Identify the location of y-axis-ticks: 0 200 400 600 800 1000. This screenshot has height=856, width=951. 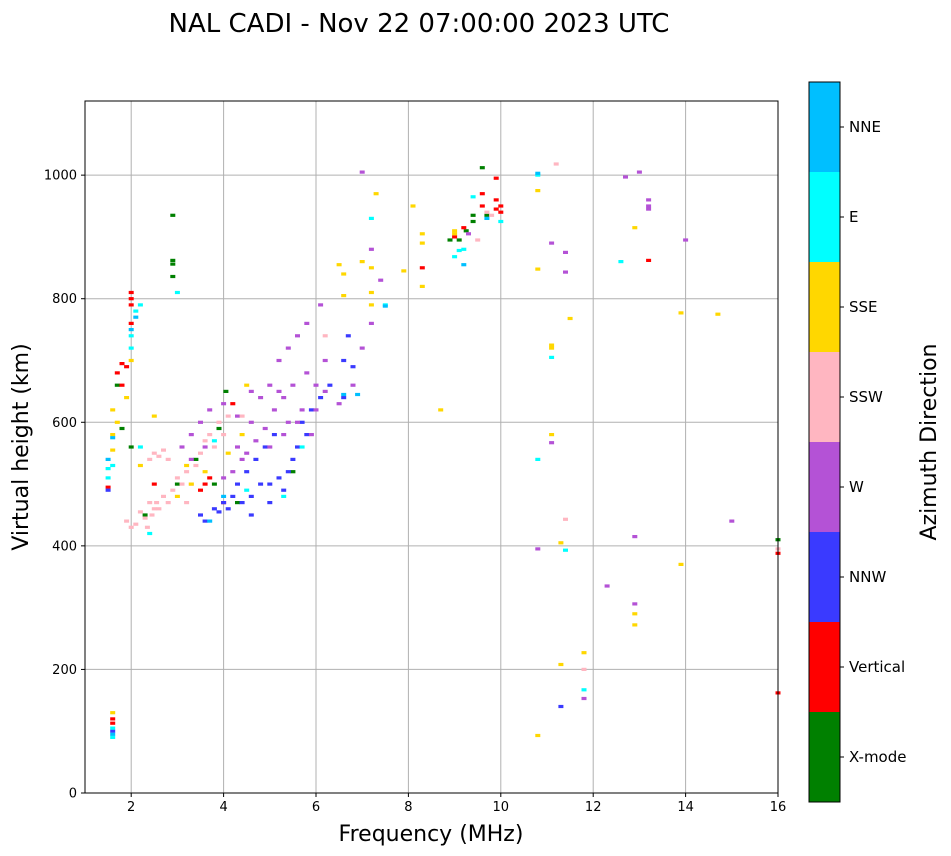
(64, 485).